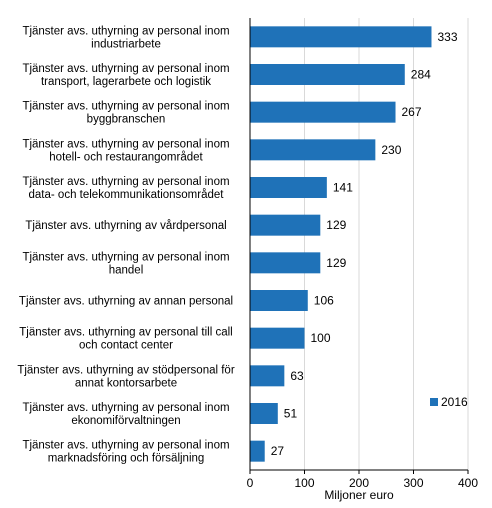 The height and width of the screenshot is (508, 492). What do you see at coordinates (447, 37) in the screenshot?
I see `value-label-1: 333` at bounding box center [447, 37].